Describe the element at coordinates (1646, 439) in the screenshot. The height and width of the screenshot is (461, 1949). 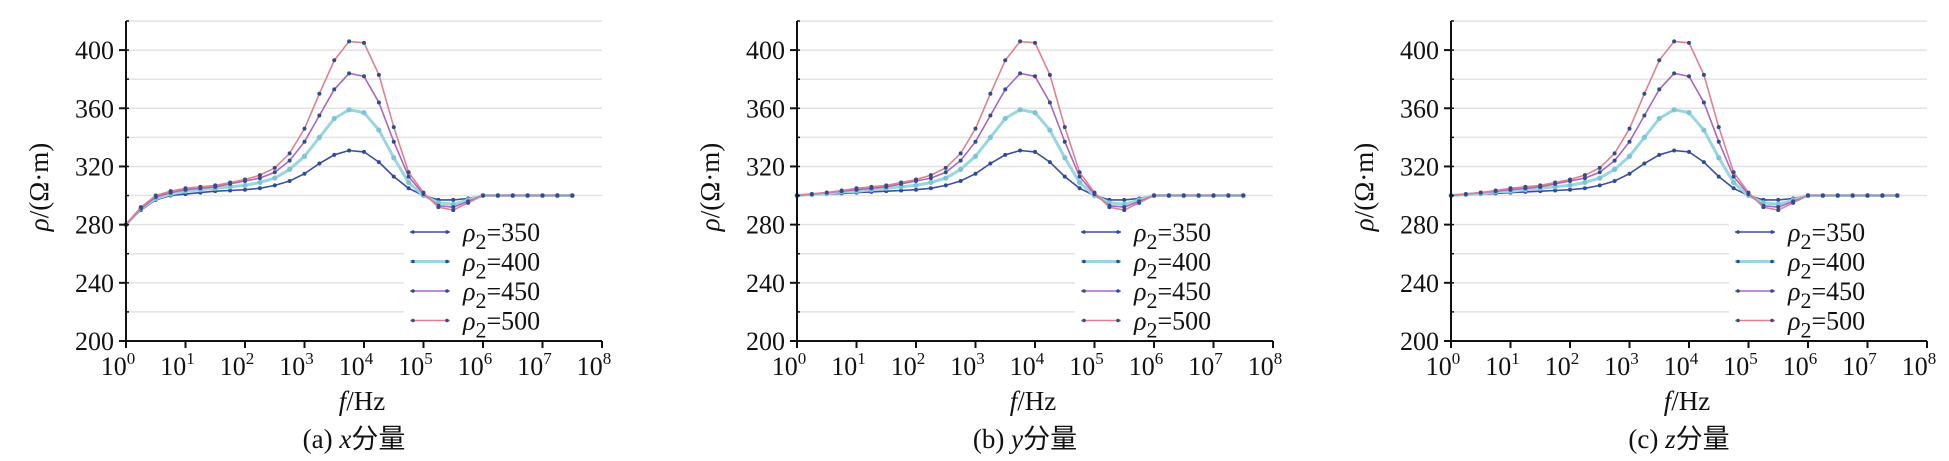
I see `caption-prefix: (c)` at that location.